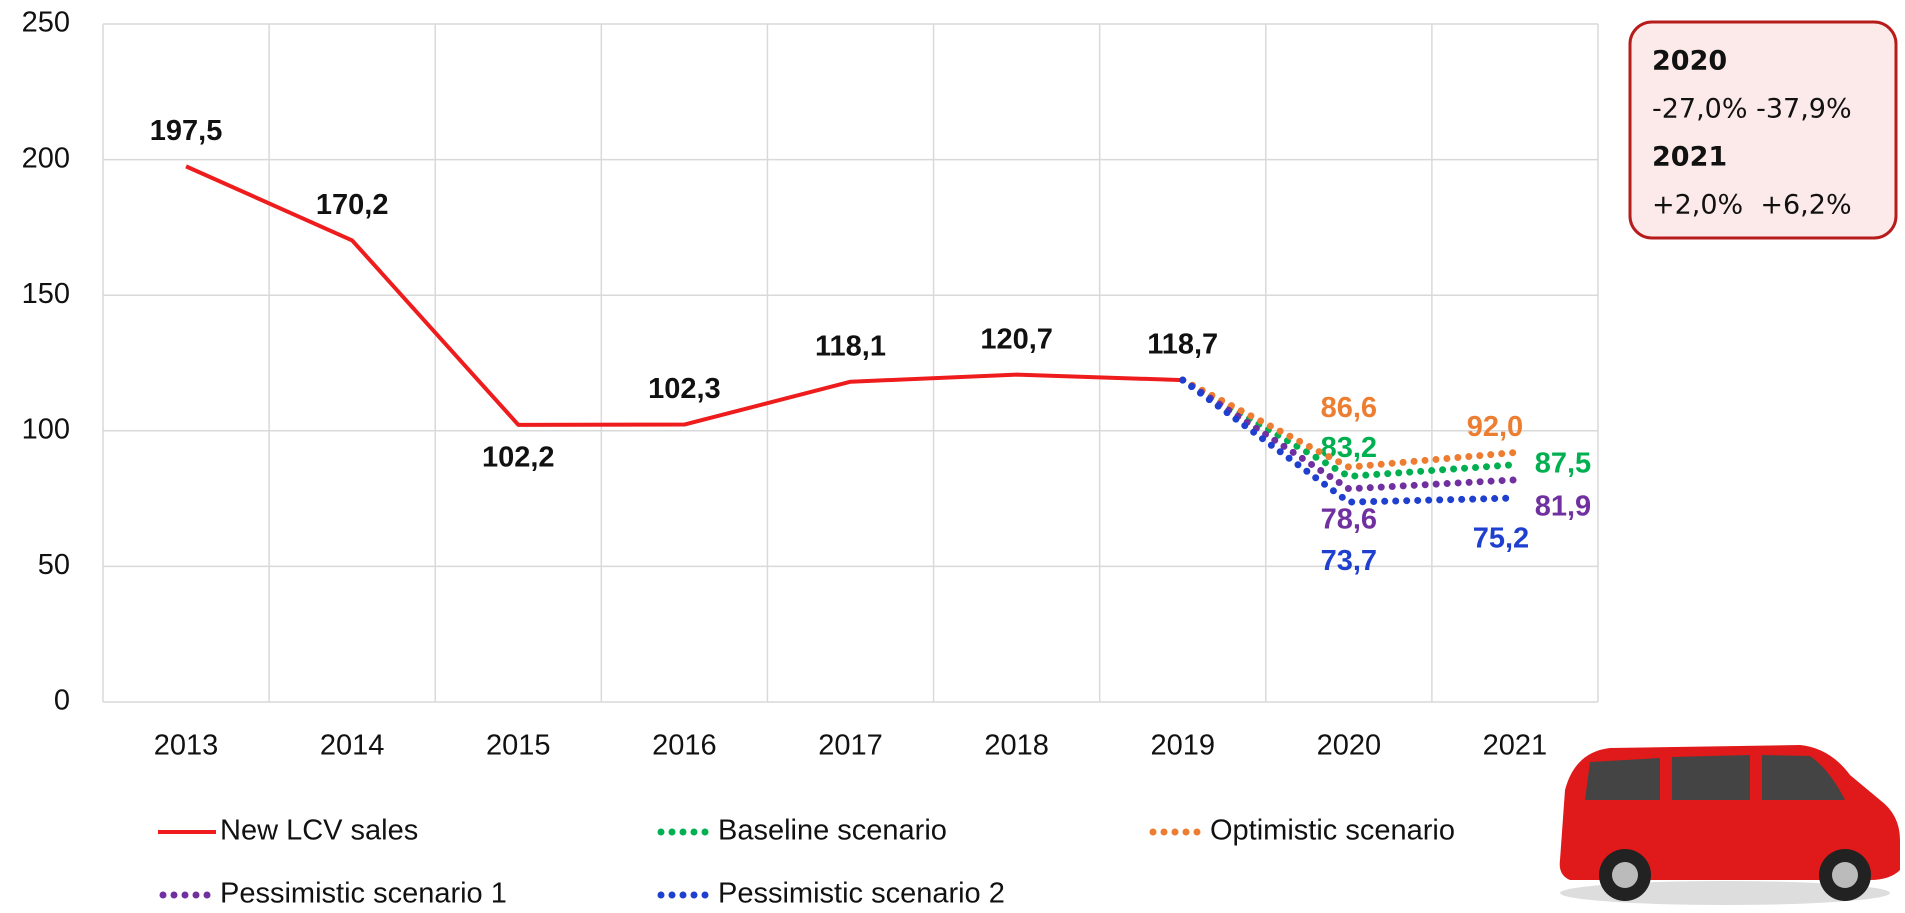 This screenshot has width=1905, height=913. What do you see at coordinates (1349, 408) in the screenshot?
I see `data-label: 86,6` at bounding box center [1349, 408].